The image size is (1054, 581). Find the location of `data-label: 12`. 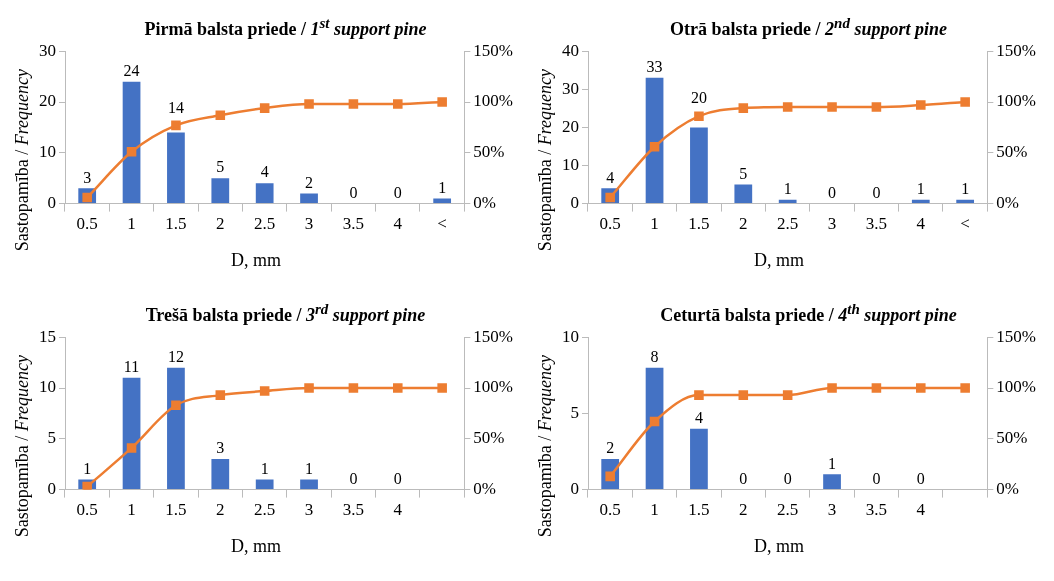

data-label: 12 is located at coordinates (175, 356).